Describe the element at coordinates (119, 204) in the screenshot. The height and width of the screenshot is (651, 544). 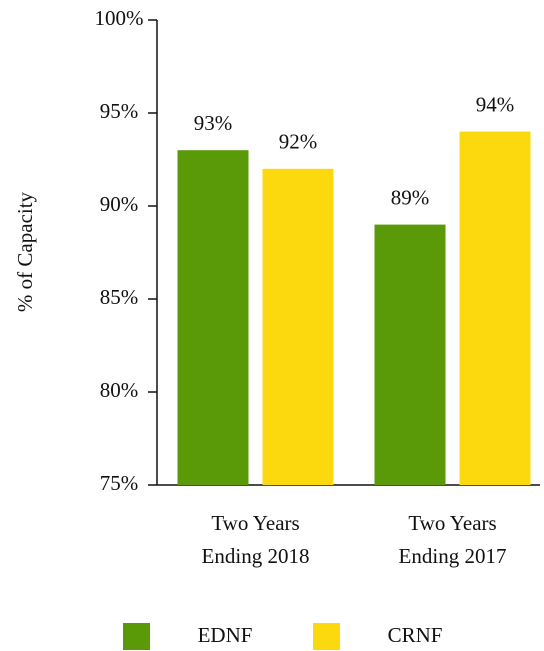
I see `y-tick-label: 90%` at that location.